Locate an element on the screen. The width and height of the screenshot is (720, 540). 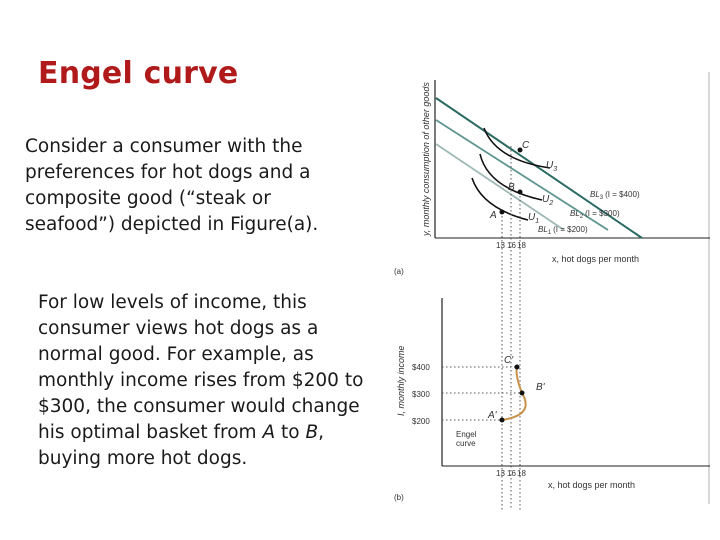
slide-title: Engel curve is located at coordinates (138, 73).